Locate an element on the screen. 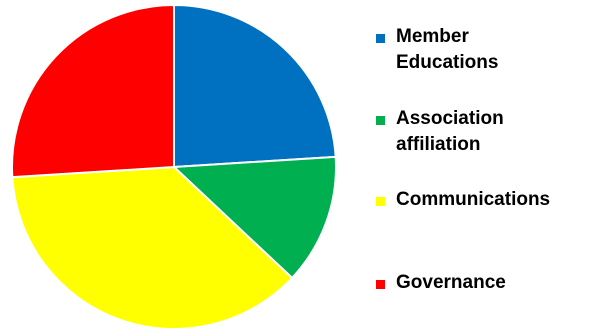 This screenshot has height=328, width=596. legend-label-communications: Communications is located at coordinates (473, 199).